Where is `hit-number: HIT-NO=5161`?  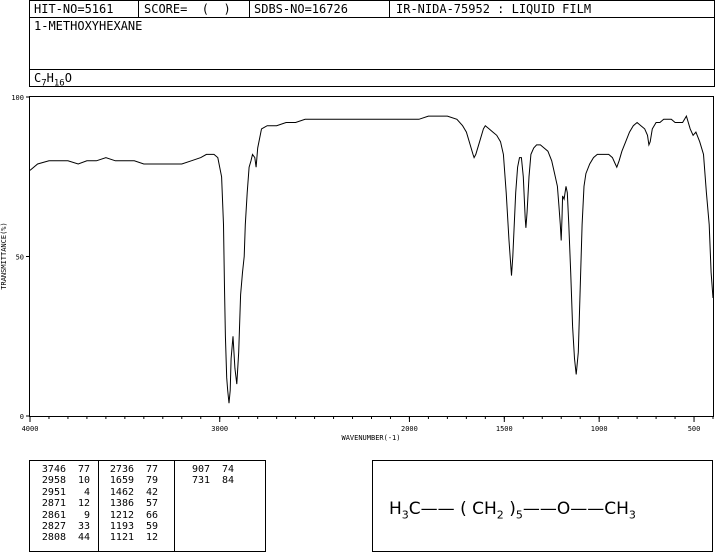 hit-number: HIT-NO=5161 is located at coordinates (74, 9).